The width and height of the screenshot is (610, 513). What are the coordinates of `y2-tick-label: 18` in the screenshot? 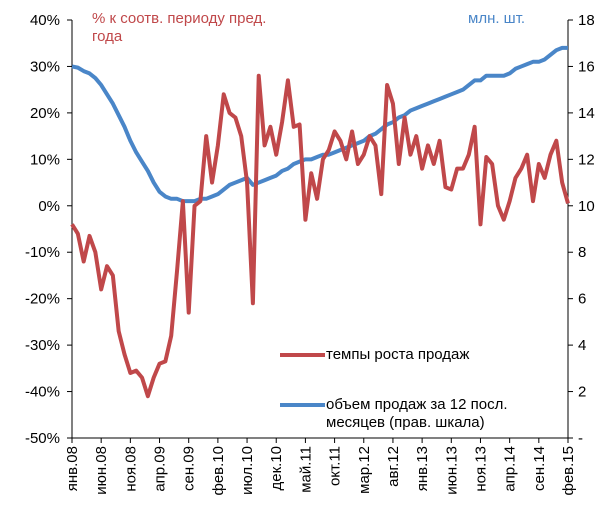 It's located at (586, 20).